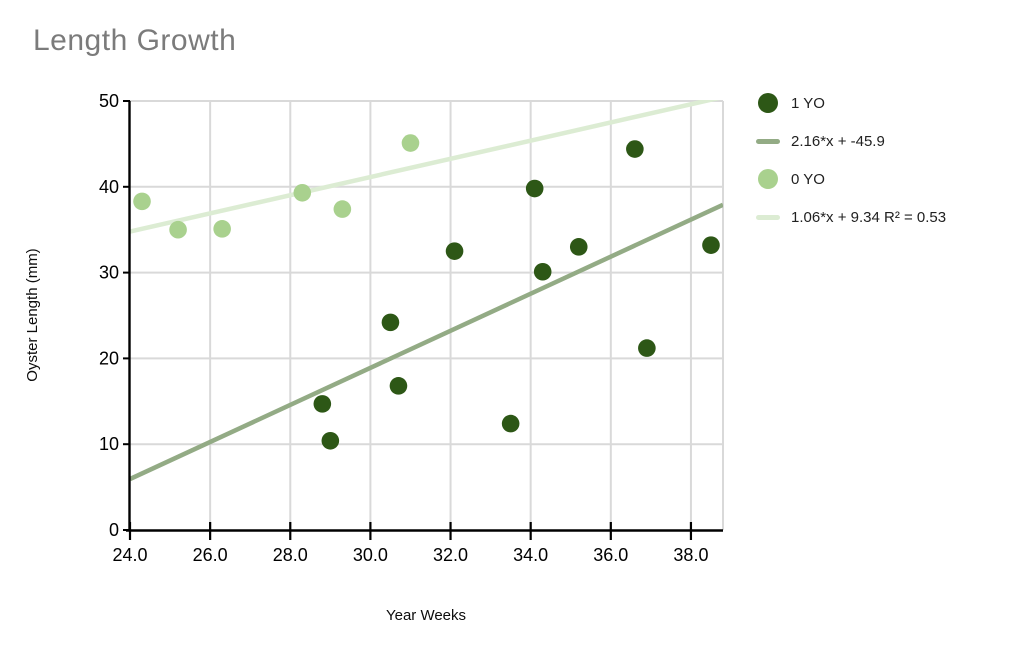 Image resolution: width=1024 pixels, height=661 pixels. I want to click on chart-title: Length Growth, so click(135, 40).